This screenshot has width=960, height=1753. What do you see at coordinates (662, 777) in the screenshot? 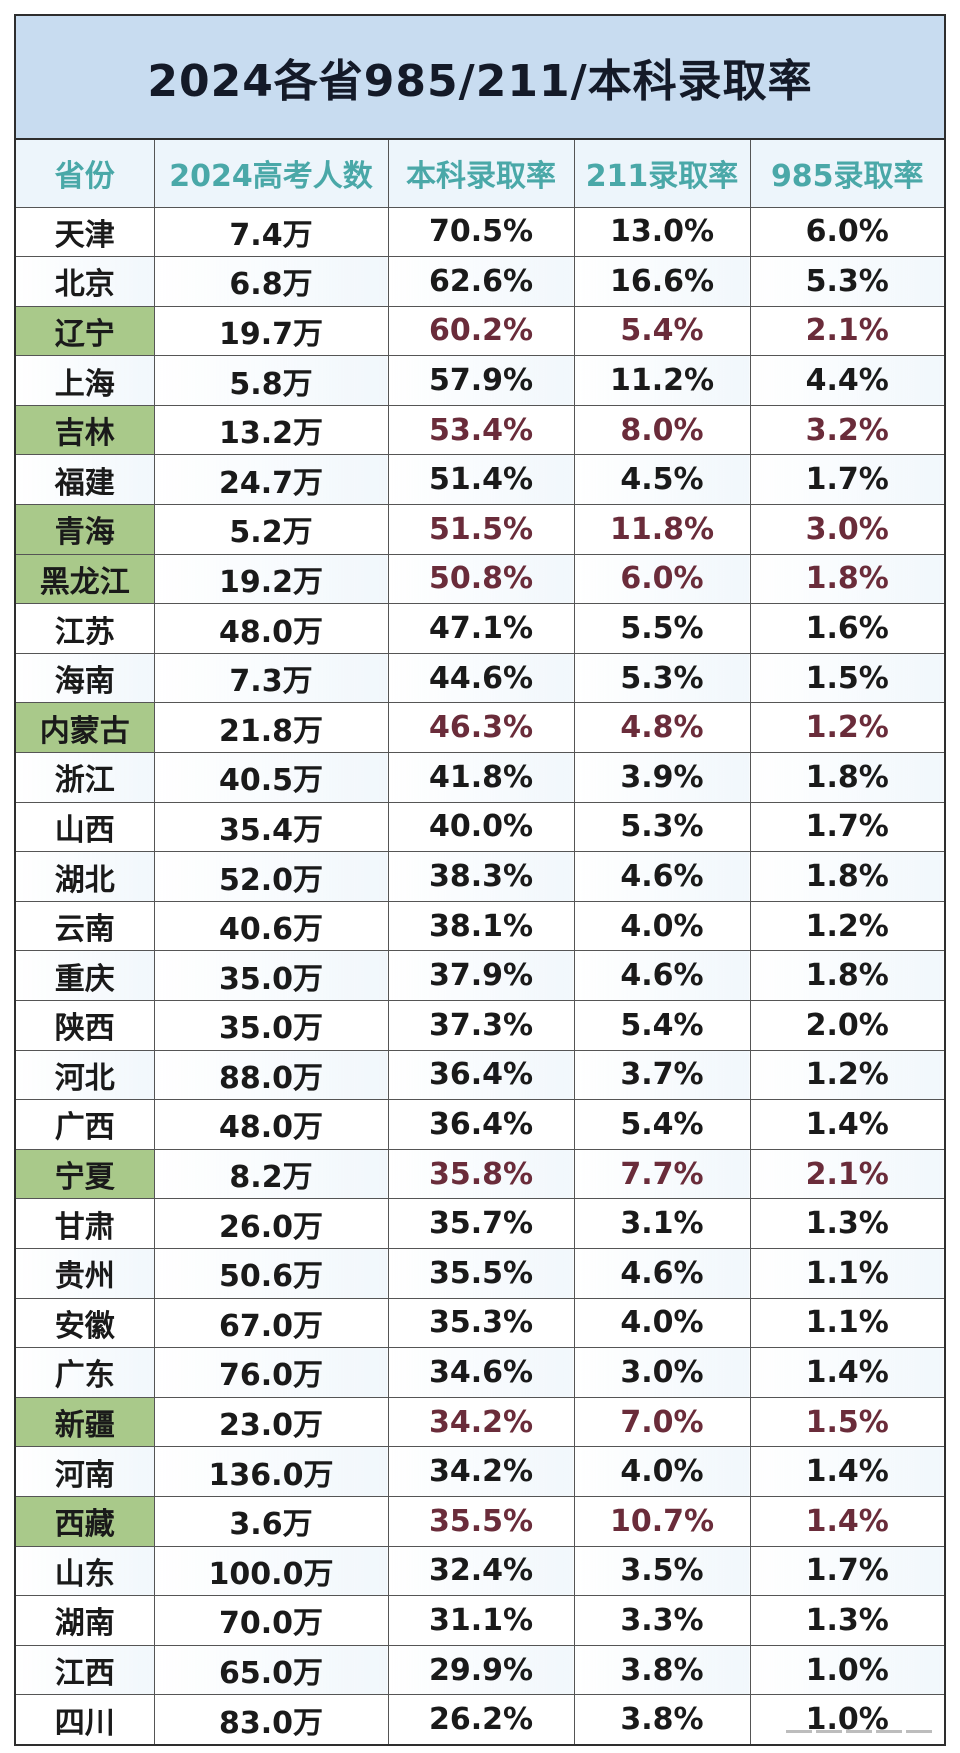
I see `rate-211-cell: 3.9%` at bounding box center [662, 777].